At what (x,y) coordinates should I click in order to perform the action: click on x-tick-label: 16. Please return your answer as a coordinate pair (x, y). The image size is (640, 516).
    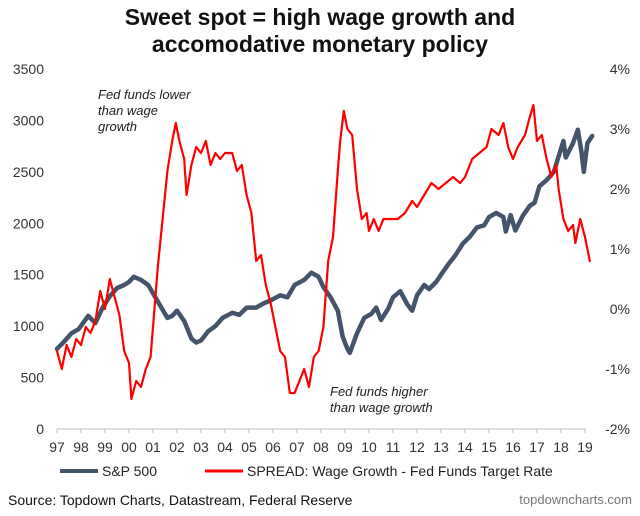
    Looking at the image, I should click on (513, 447).